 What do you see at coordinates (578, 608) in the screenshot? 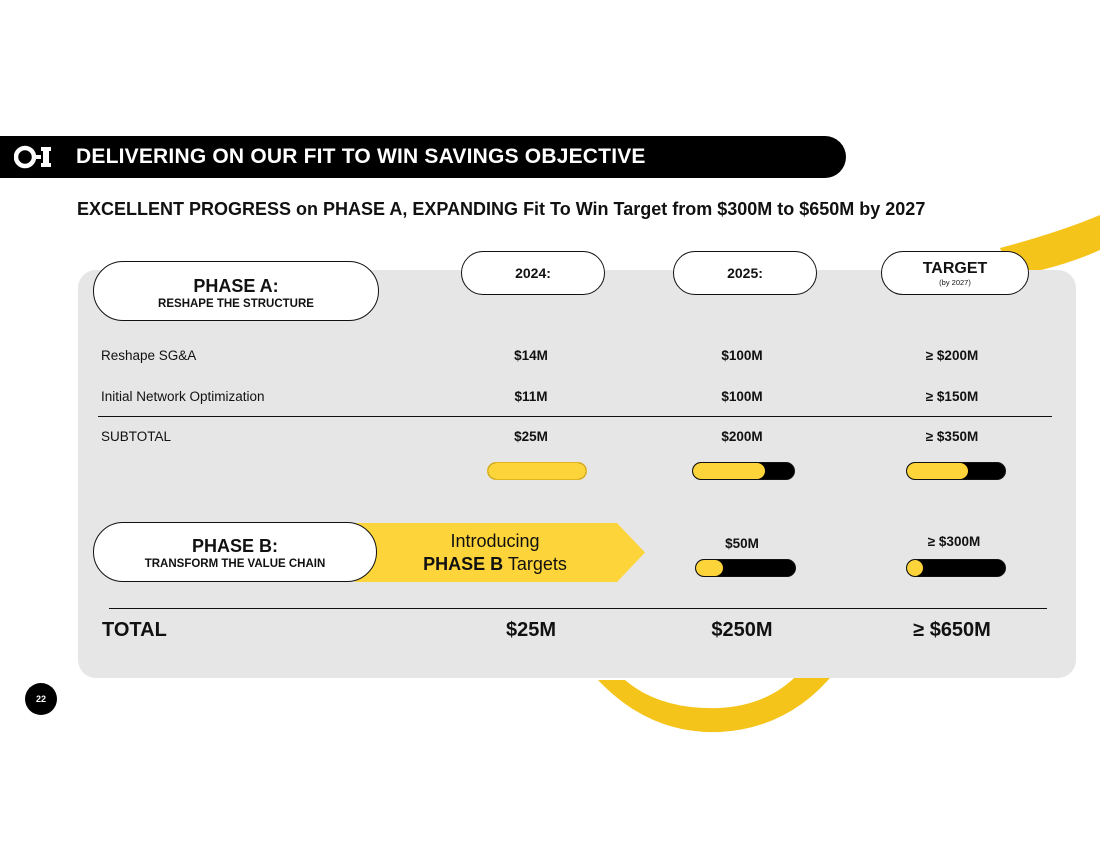
I see `total-divider` at bounding box center [578, 608].